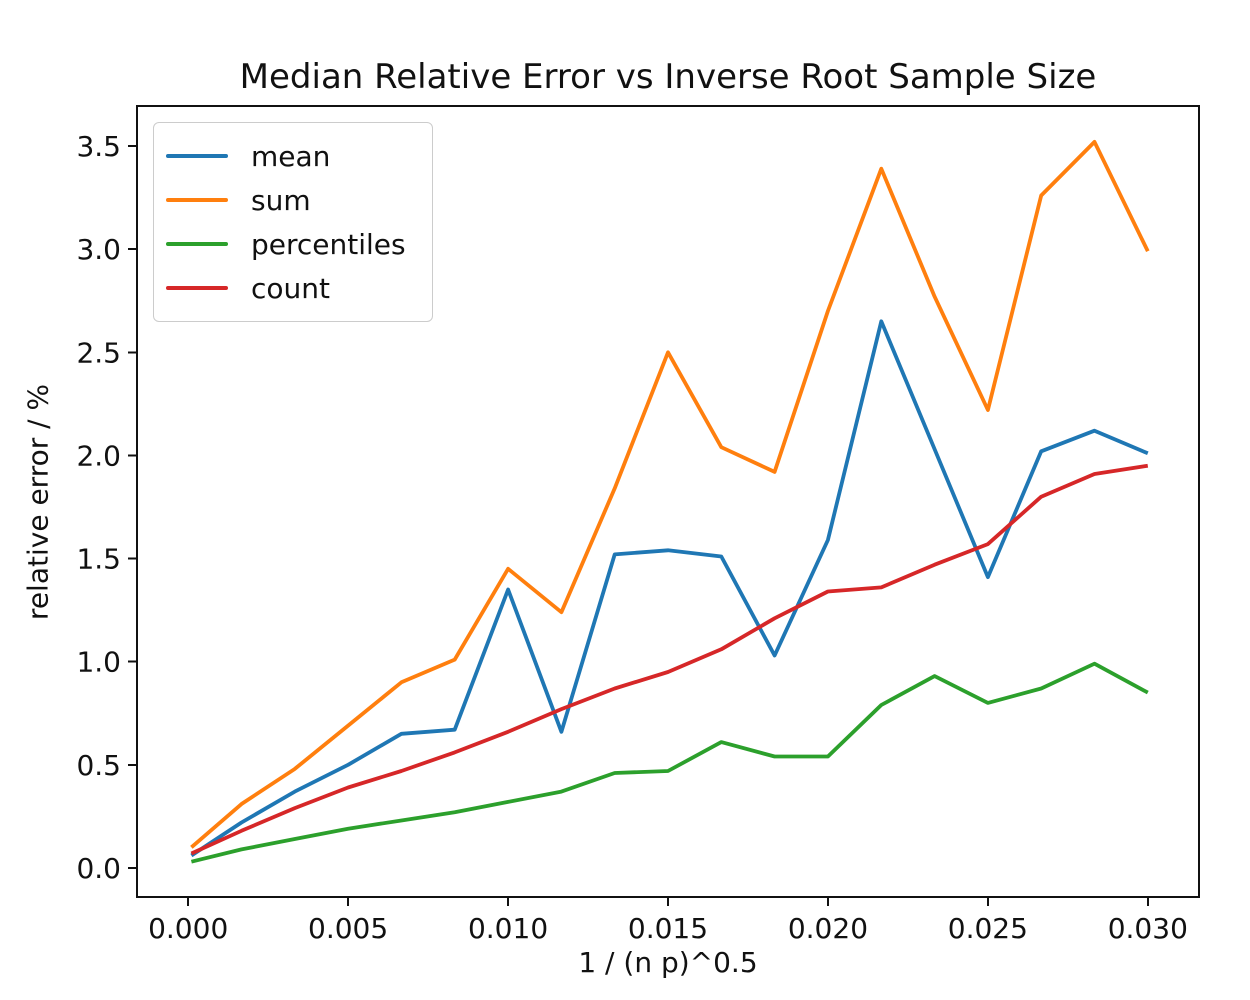 Image resolution: width=1250 pixels, height=1000 pixels. Describe the element at coordinates (98, 765) in the screenshot. I see `y-tick-label: 0.5` at that location.